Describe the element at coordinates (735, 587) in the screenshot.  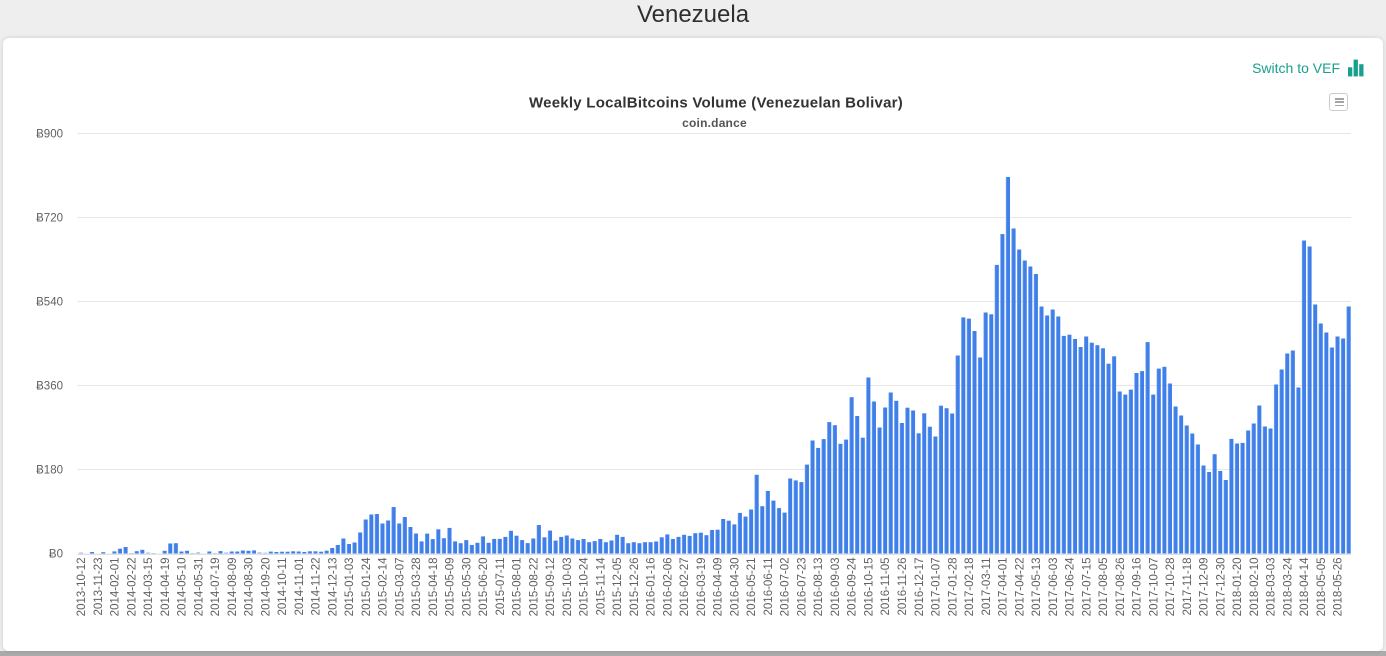
I see `svg-text: 2016-04-30` at that location.